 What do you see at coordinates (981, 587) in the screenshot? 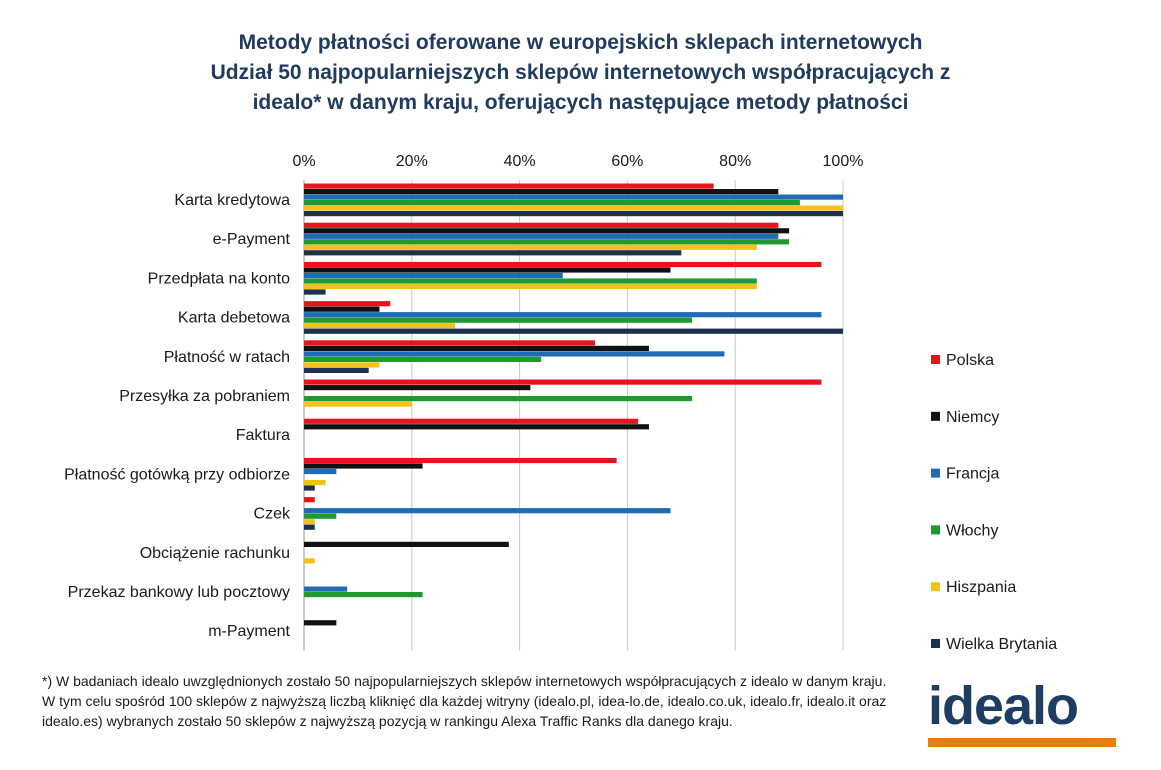
I see `legend-label: Hiszpania` at bounding box center [981, 587].